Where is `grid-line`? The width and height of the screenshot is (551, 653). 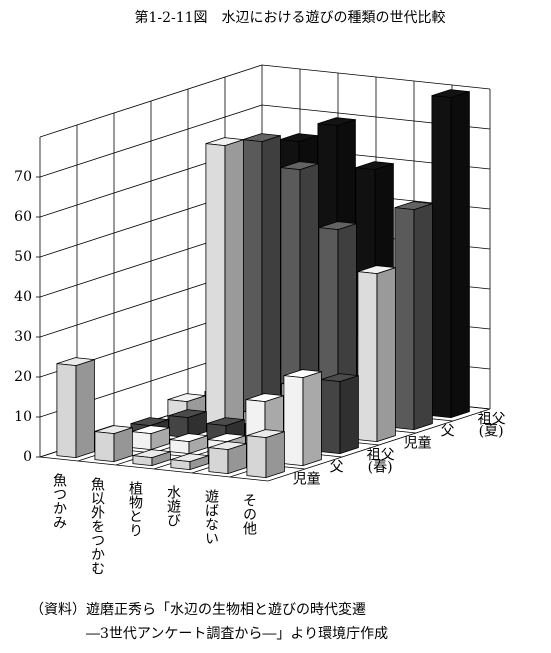
grid-line is located at coordinates (151, 141).